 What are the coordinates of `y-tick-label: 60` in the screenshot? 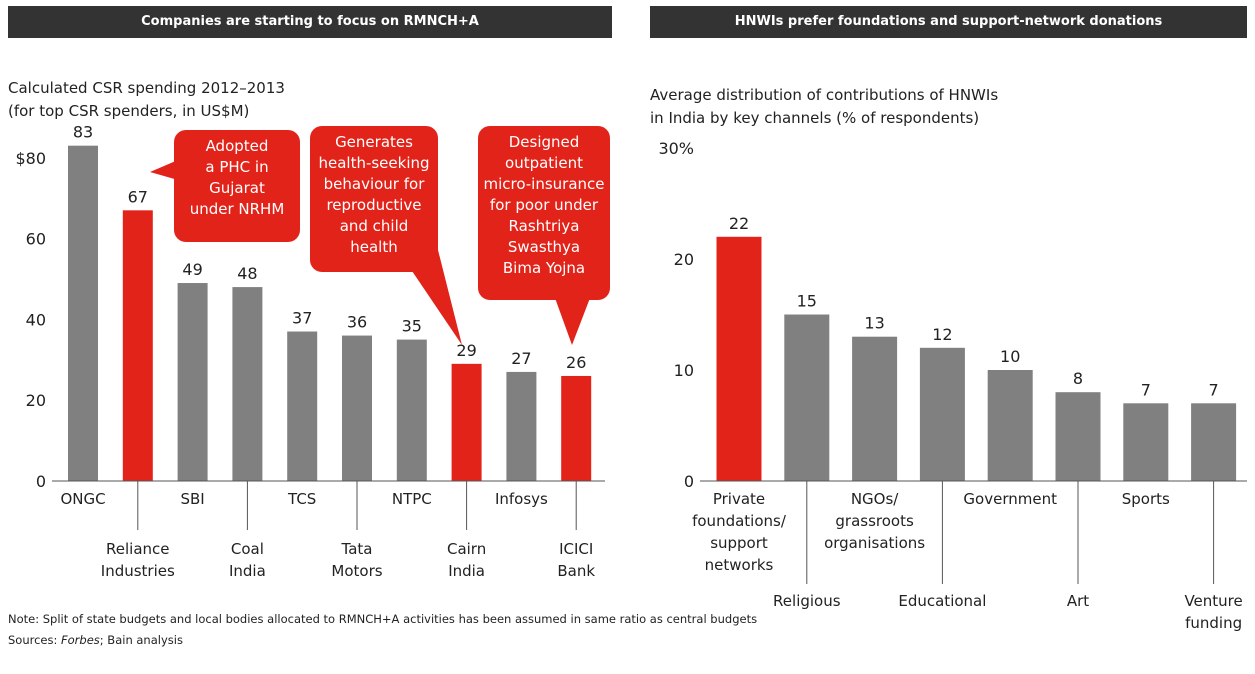 It's located at (36, 239).